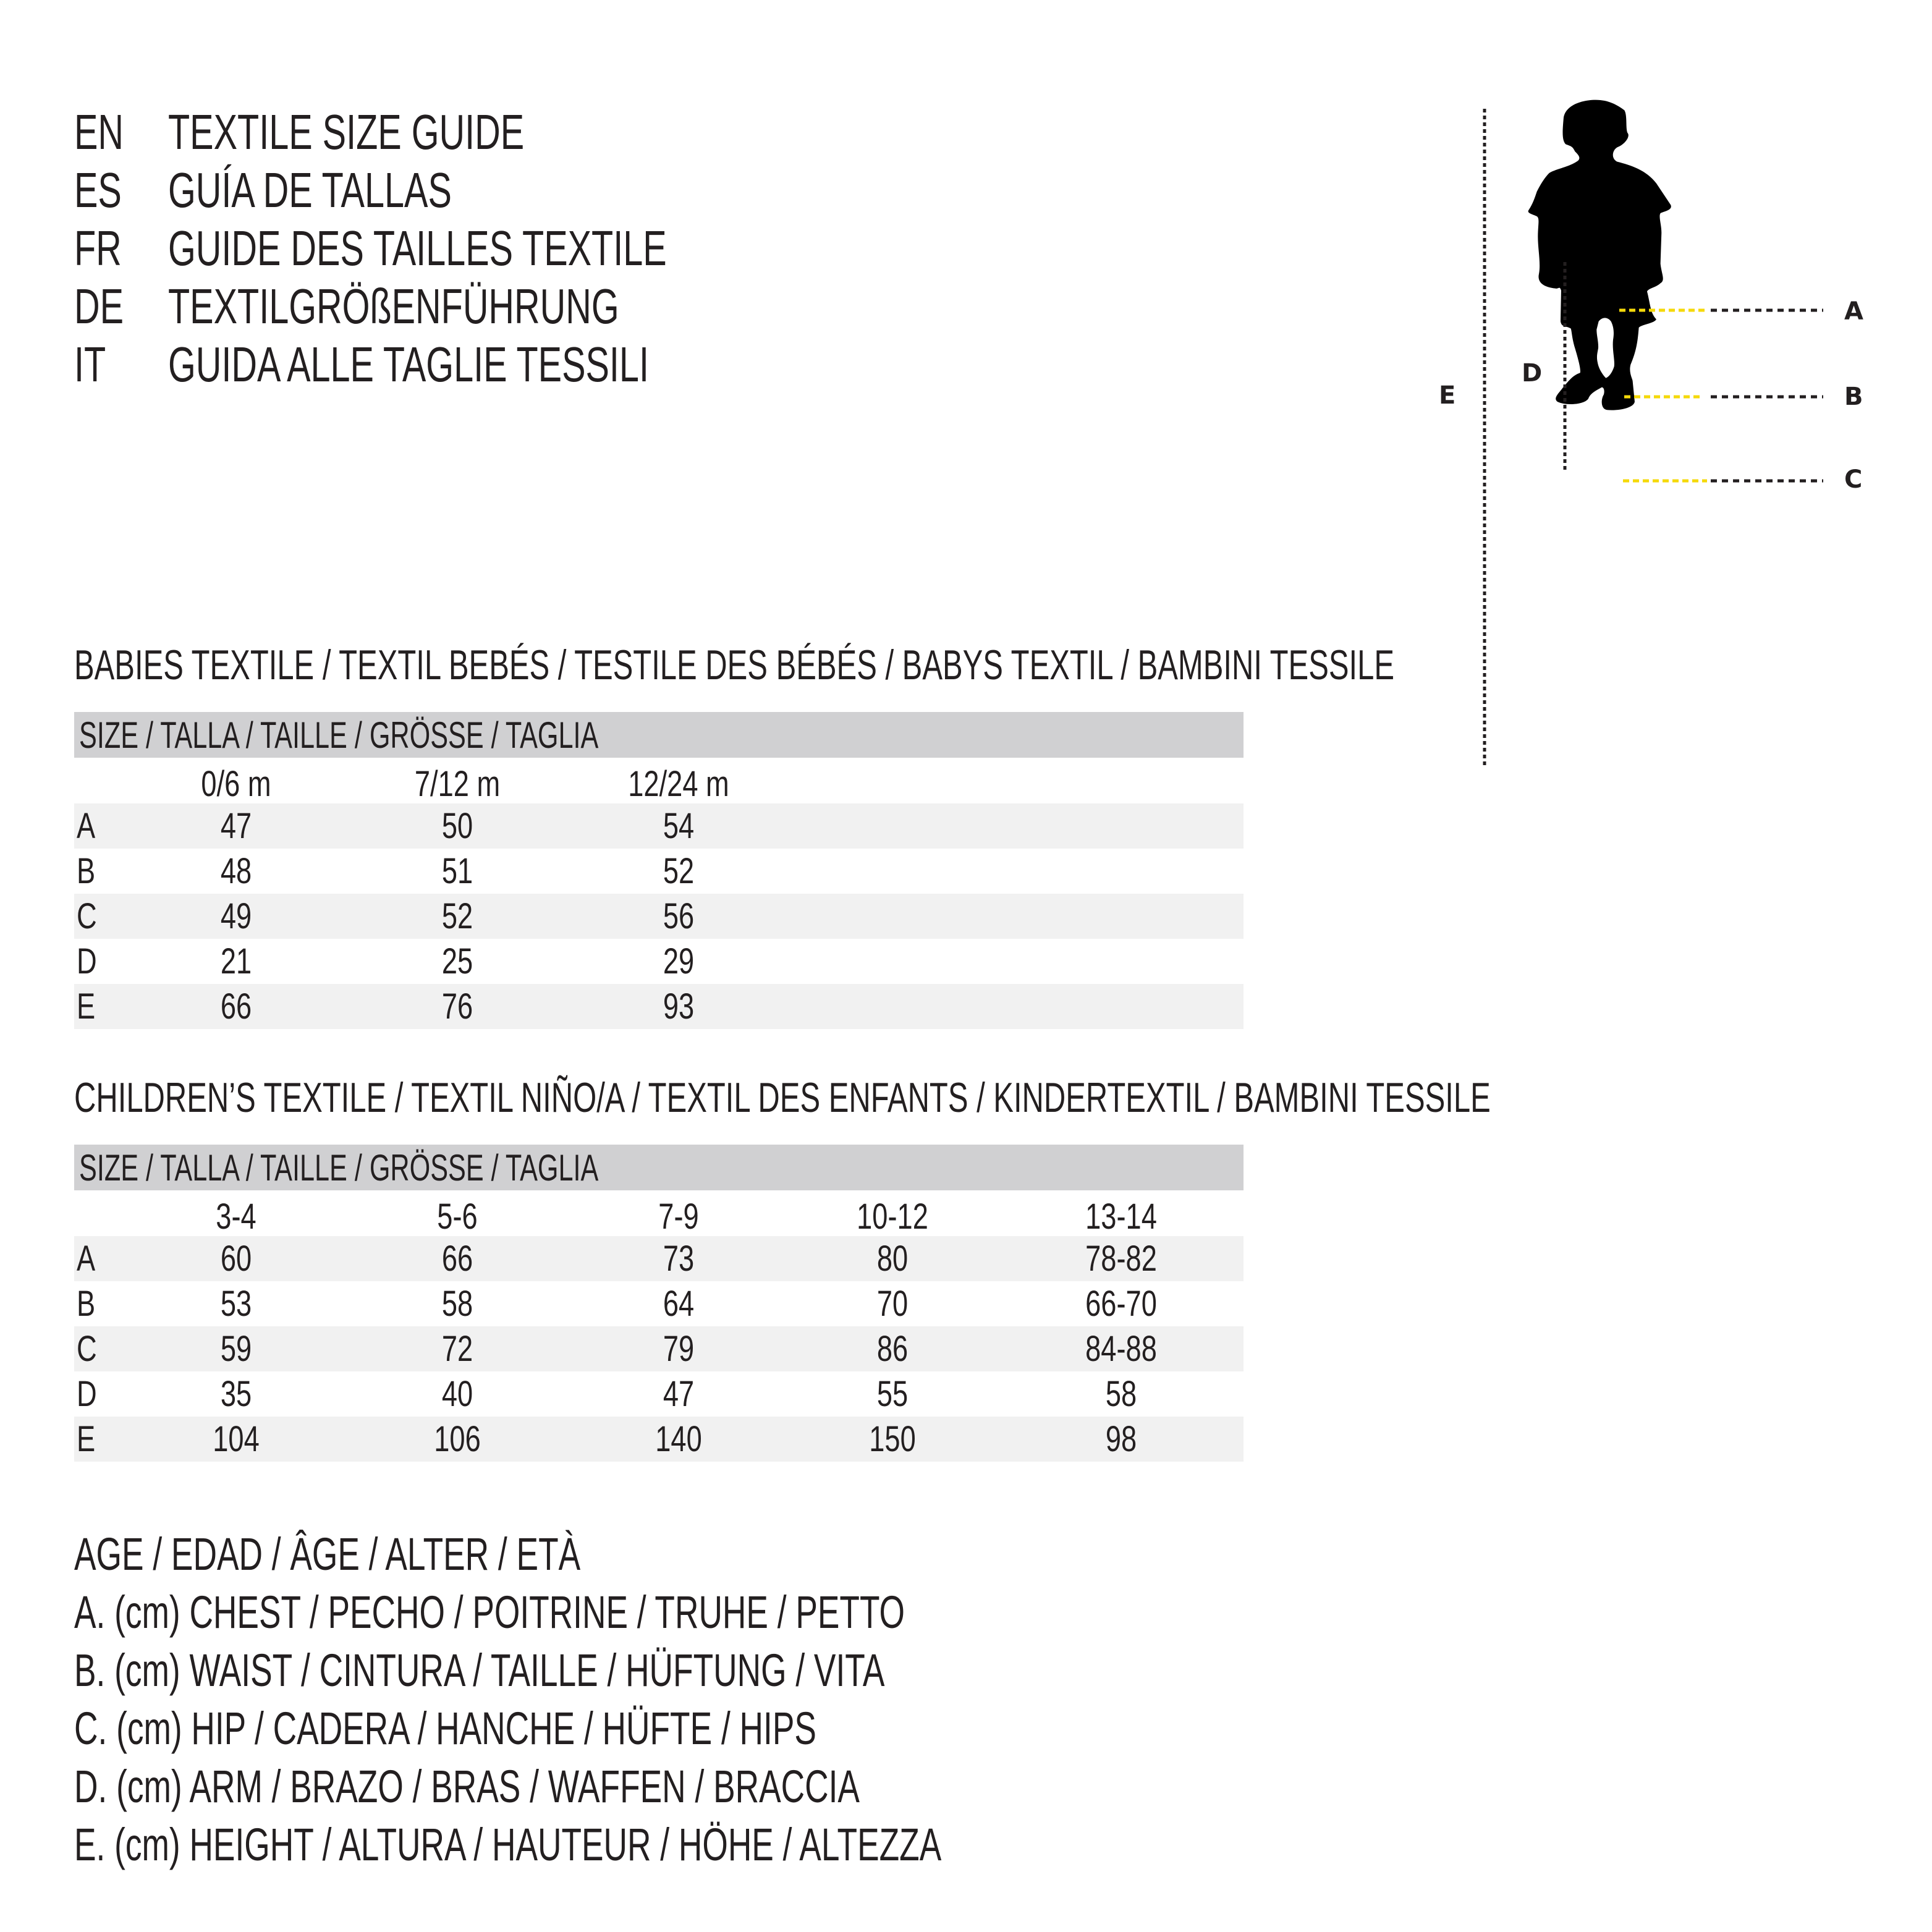 The height and width of the screenshot is (1932, 1932). Describe the element at coordinates (892, 1304) in the screenshot. I see `table-cell: 70` at that location.